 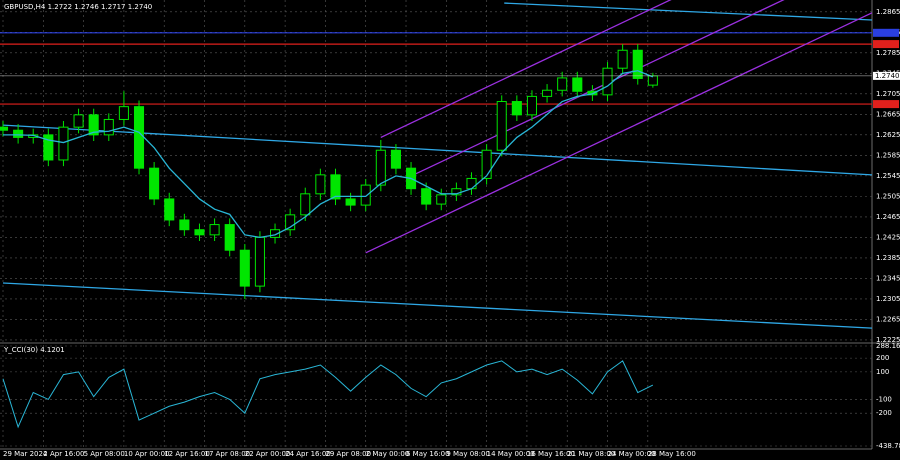 I want to click on x-tick-label: 24 Apr 16:00, so click(x=308, y=454).